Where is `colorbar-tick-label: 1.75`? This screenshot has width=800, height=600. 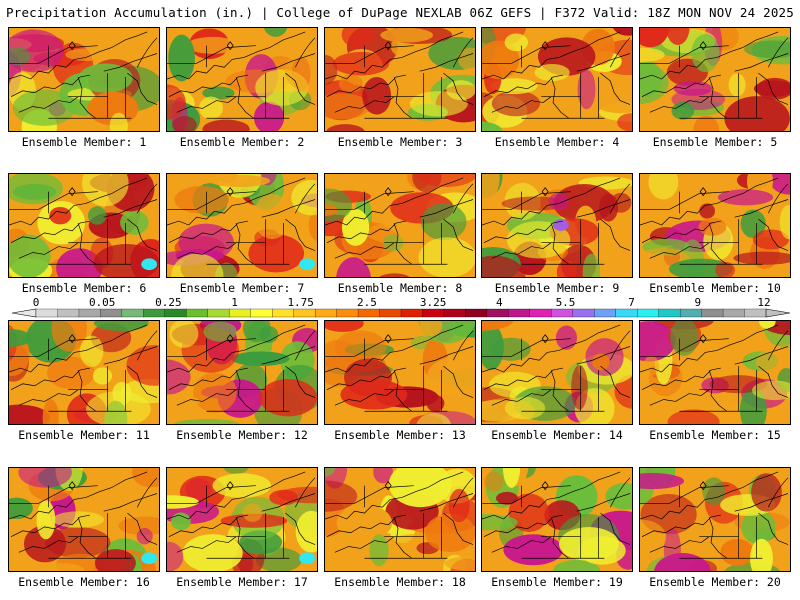 colorbar-tick-label: 1.75 is located at coordinates (300, 302).